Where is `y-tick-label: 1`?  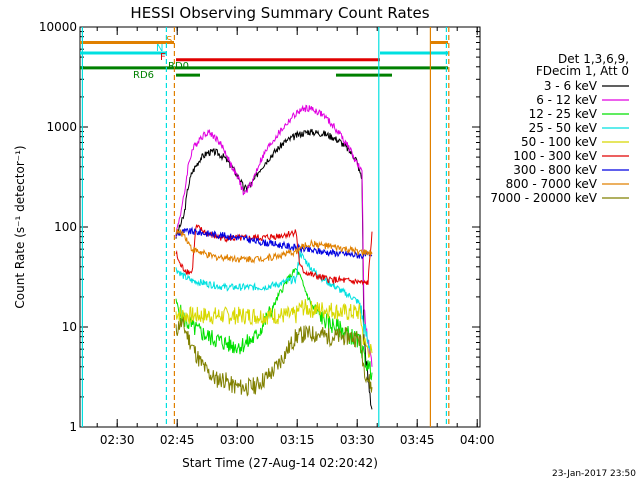 y-tick-label: 1 is located at coordinates (73, 427).